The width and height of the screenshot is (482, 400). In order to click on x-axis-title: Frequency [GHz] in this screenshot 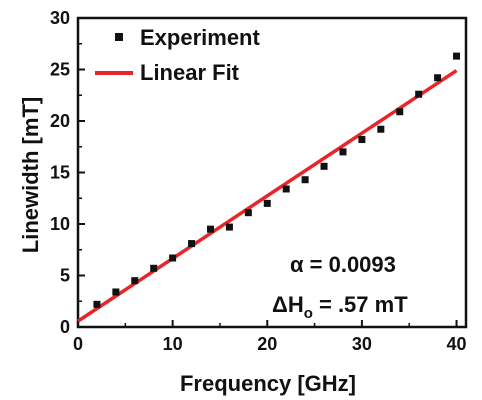, I will do `click(268, 383)`.